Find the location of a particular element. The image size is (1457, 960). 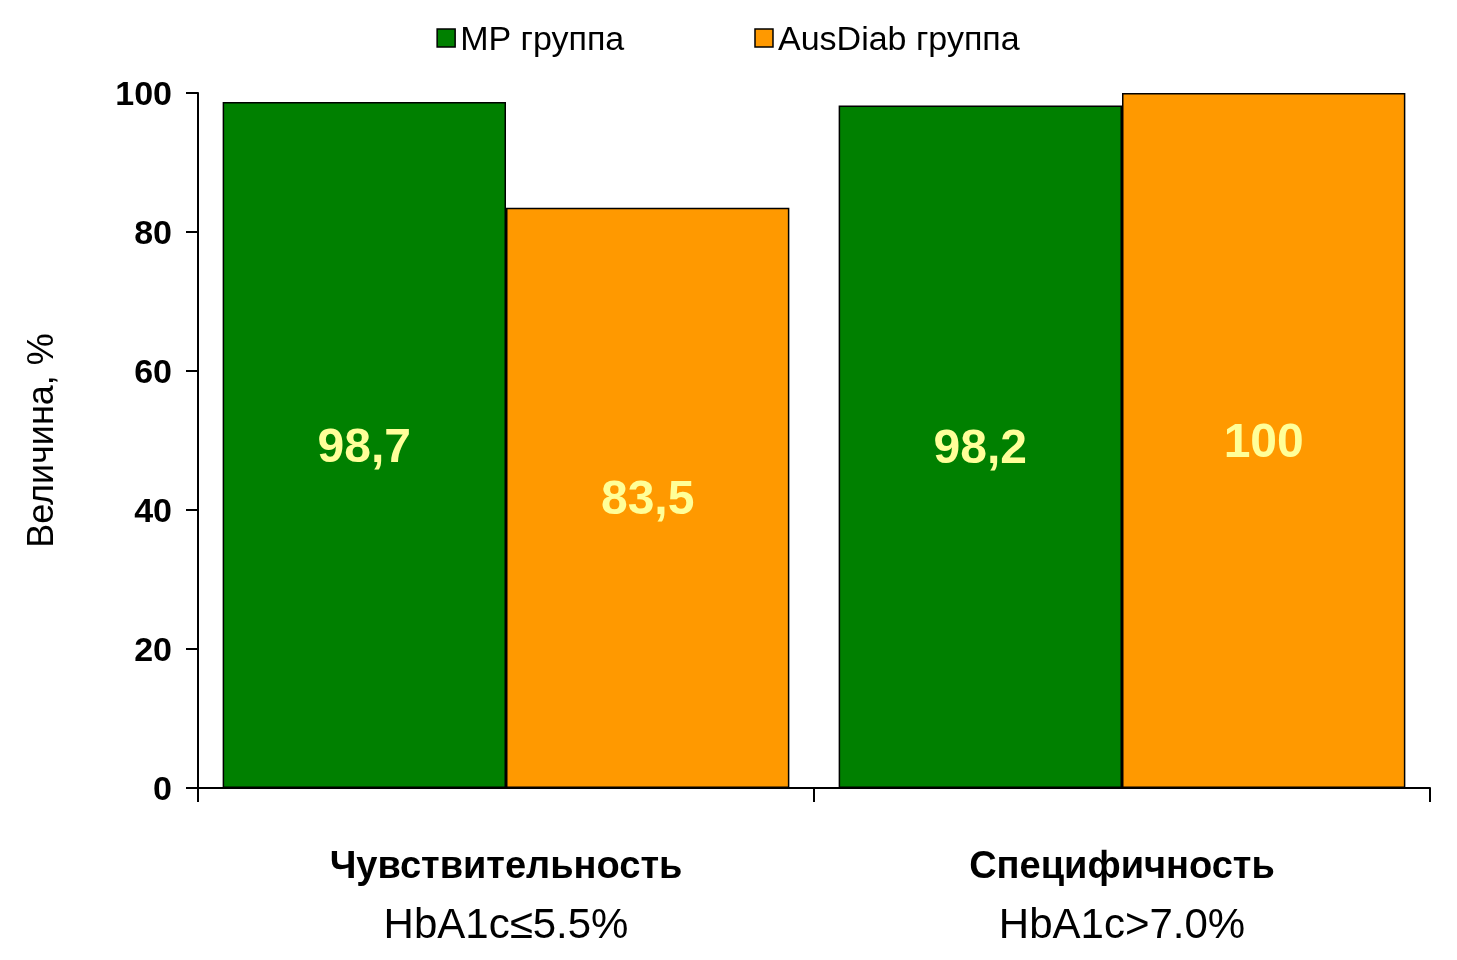

data-label: 100 is located at coordinates (1263, 440).